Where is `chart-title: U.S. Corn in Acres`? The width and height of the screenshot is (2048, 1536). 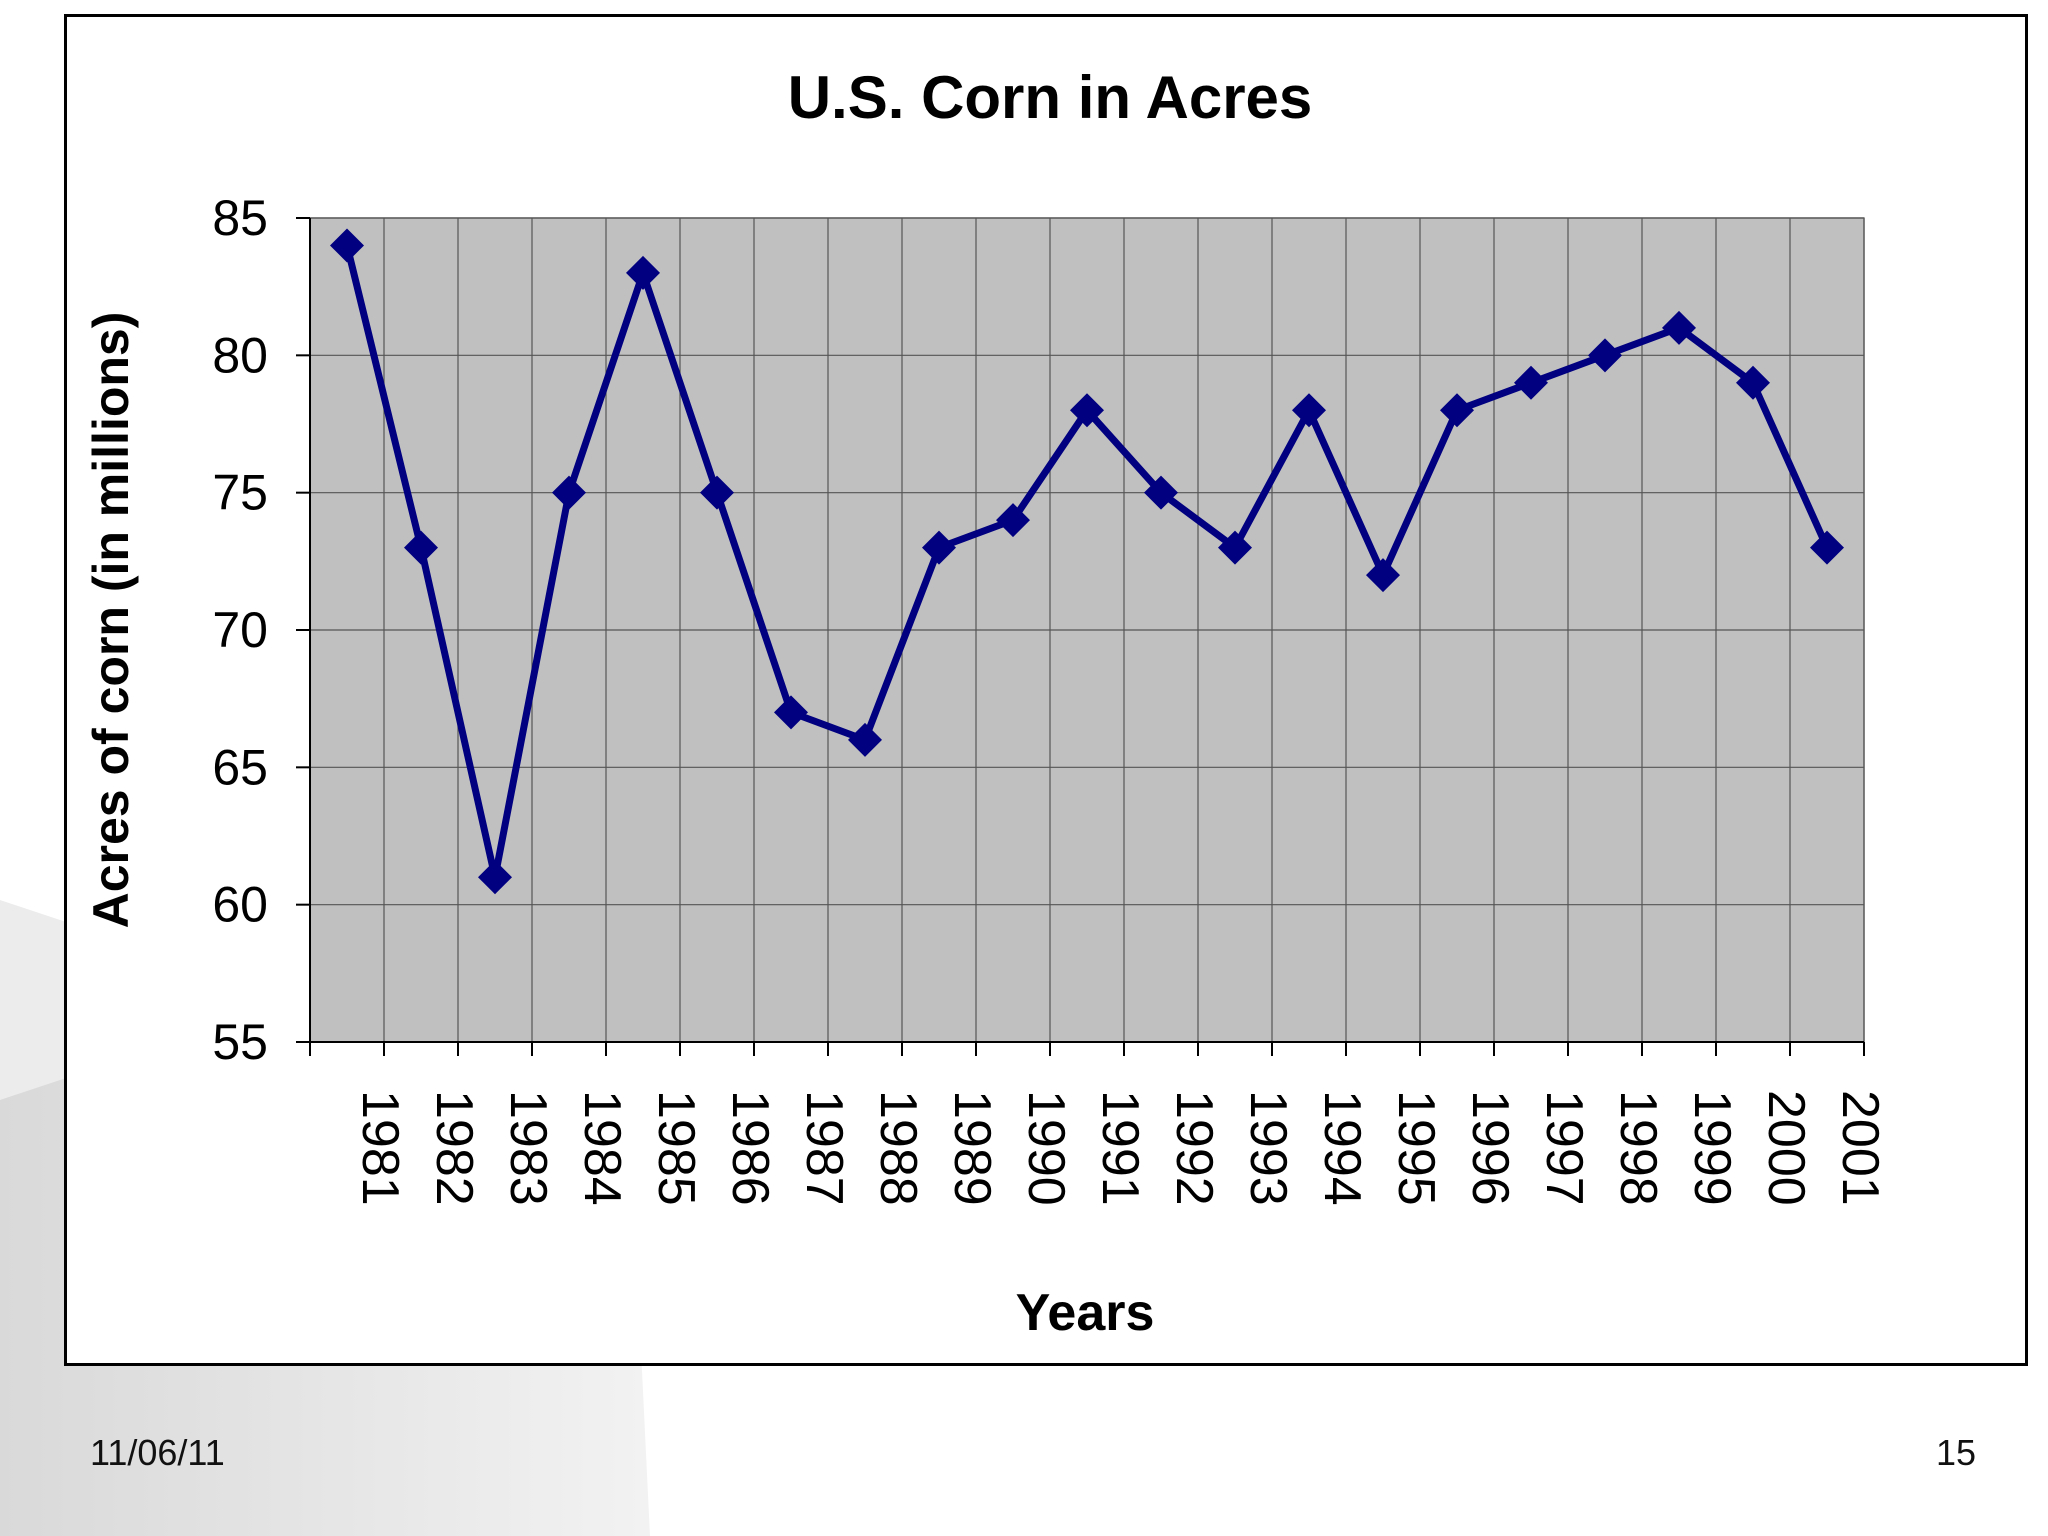
chart-title: U.S. Corn in Acres is located at coordinates (1050, 97).